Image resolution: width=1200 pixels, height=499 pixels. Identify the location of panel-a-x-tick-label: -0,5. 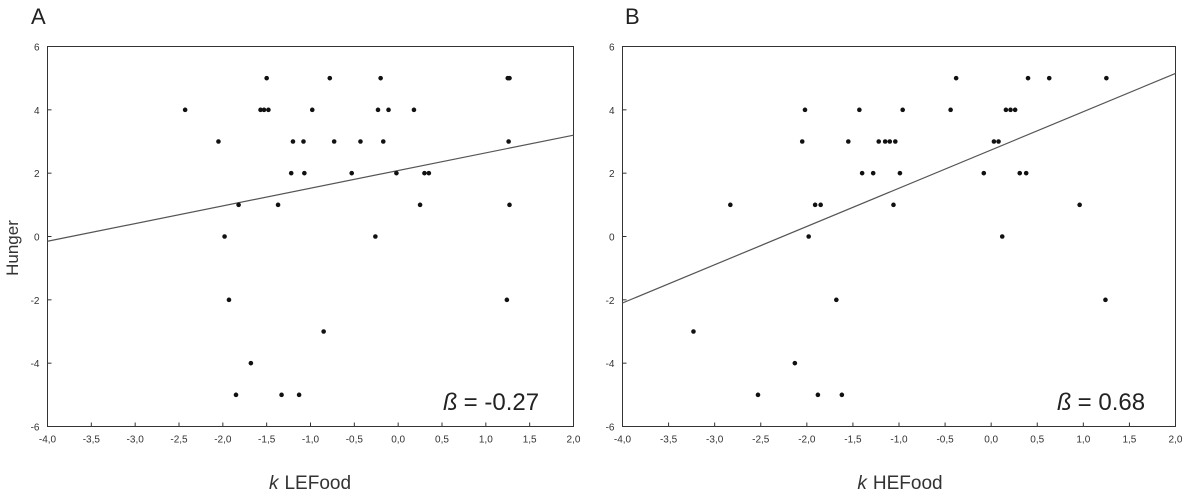
(355, 440).